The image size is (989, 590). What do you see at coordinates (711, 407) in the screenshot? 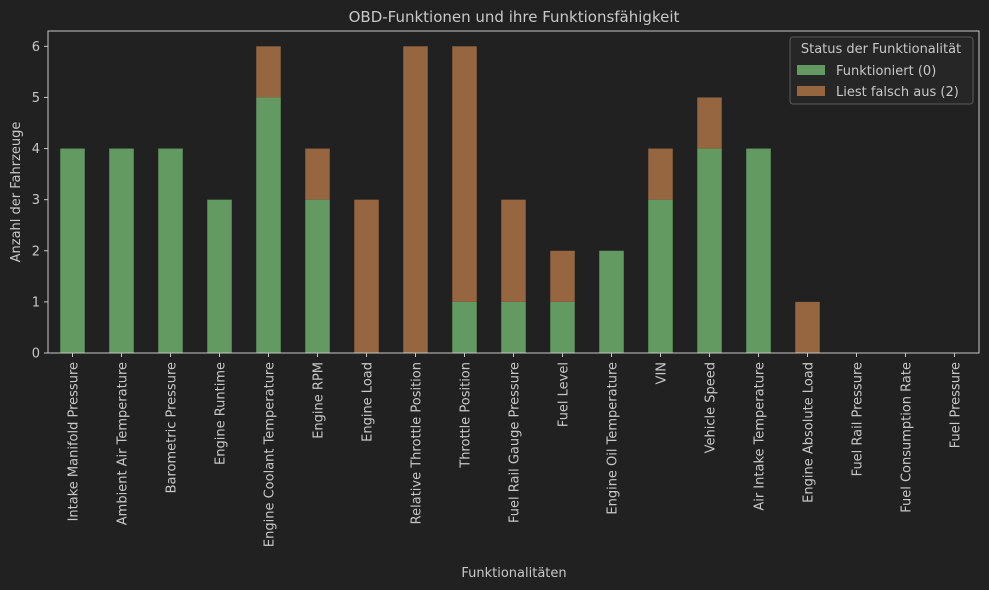
I see `x-tick-label-vehicle-speed: Vehicle Speed` at bounding box center [711, 407].